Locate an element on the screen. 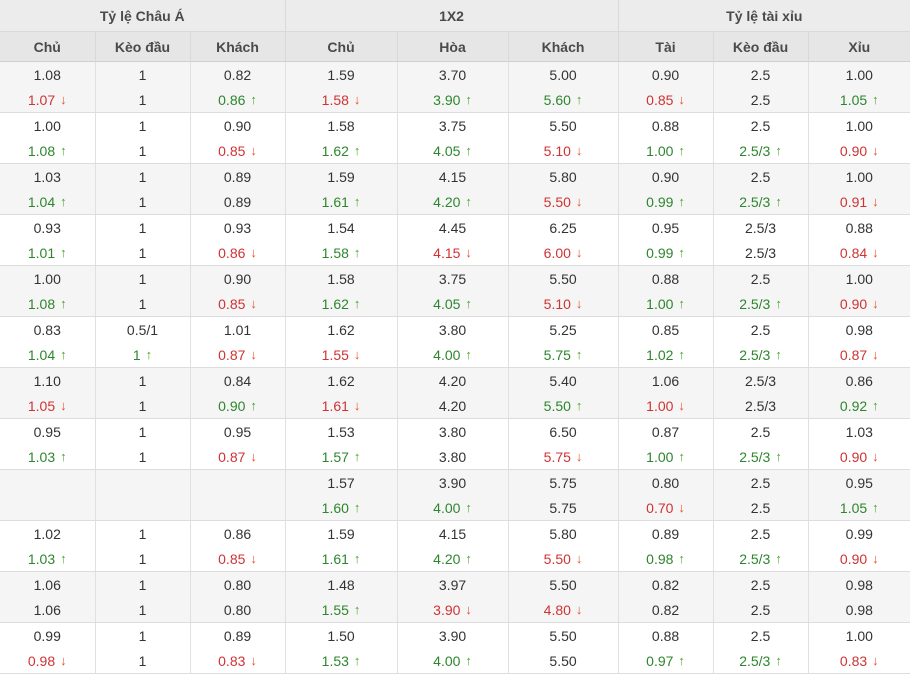 The height and width of the screenshot is (674, 910). odds-value: 0.83 is located at coordinates (853, 660).